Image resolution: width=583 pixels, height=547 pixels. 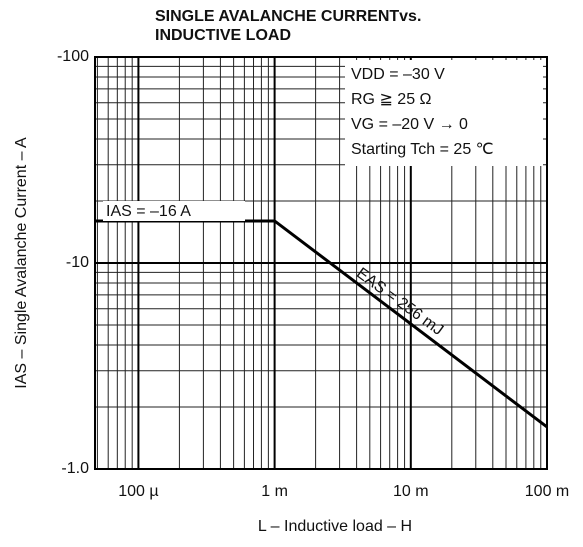 I want to click on x-tick-label: 100 m, so click(x=547, y=491).